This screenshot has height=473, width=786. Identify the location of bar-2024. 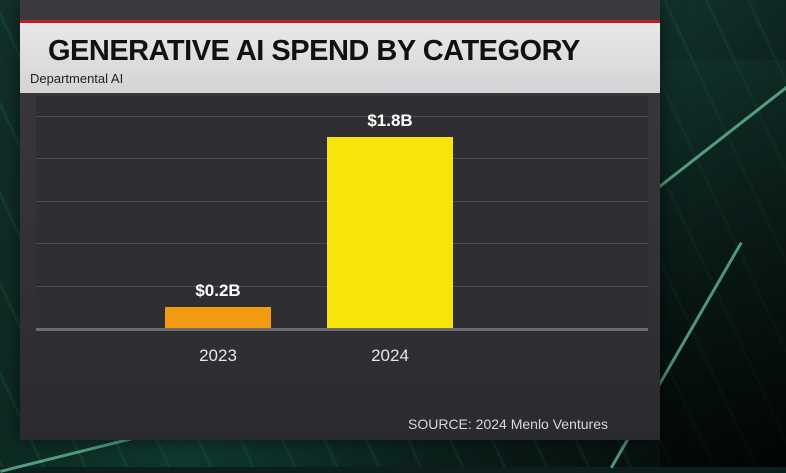
(390, 232).